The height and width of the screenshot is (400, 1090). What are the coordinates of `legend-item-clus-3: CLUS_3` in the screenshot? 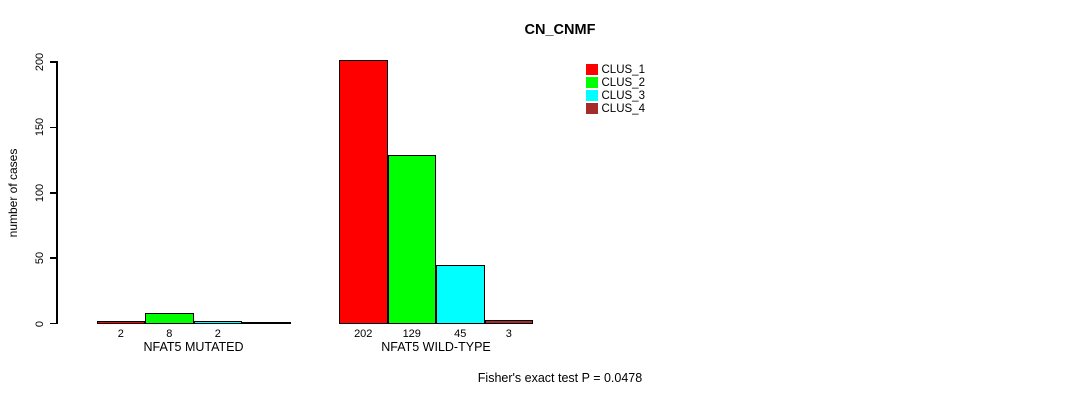 It's located at (615, 95).